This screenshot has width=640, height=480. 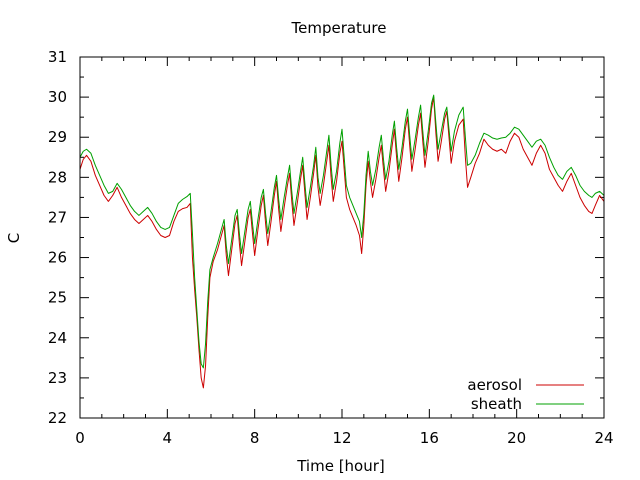 What do you see at coordinates (57, 137) in the screenshot?
I see `y-tick-label: 29` at bounding box center [57, 137].